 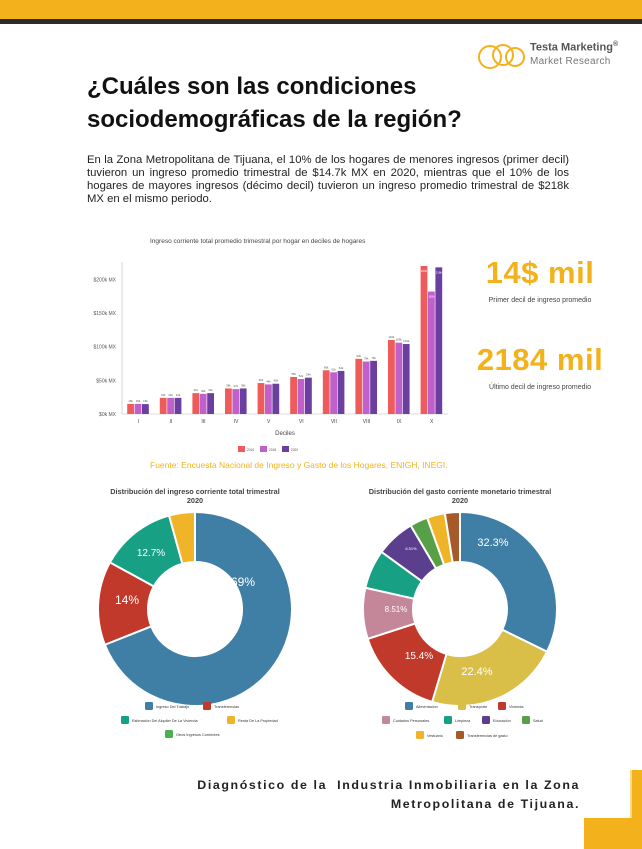 What do you see at coordinates (405, 720) in the screenshot?
I see `legend-item: Cuidados Personales` at bounding box center [405, 720].